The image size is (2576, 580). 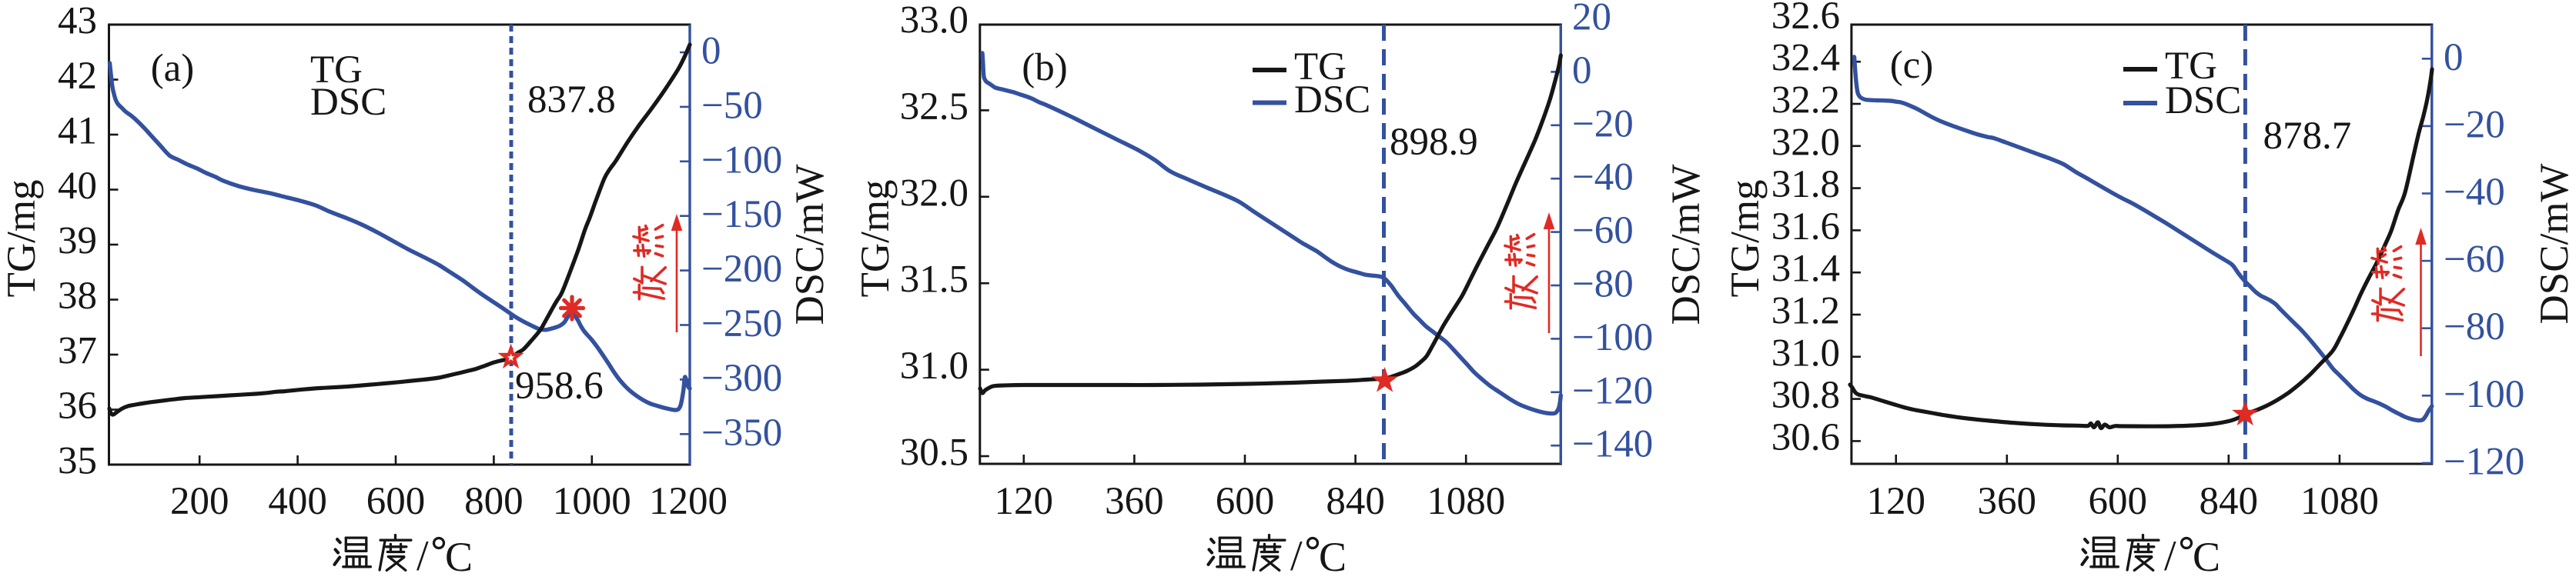 I want to click on svg-text: 400, so click(x=297, y=502).